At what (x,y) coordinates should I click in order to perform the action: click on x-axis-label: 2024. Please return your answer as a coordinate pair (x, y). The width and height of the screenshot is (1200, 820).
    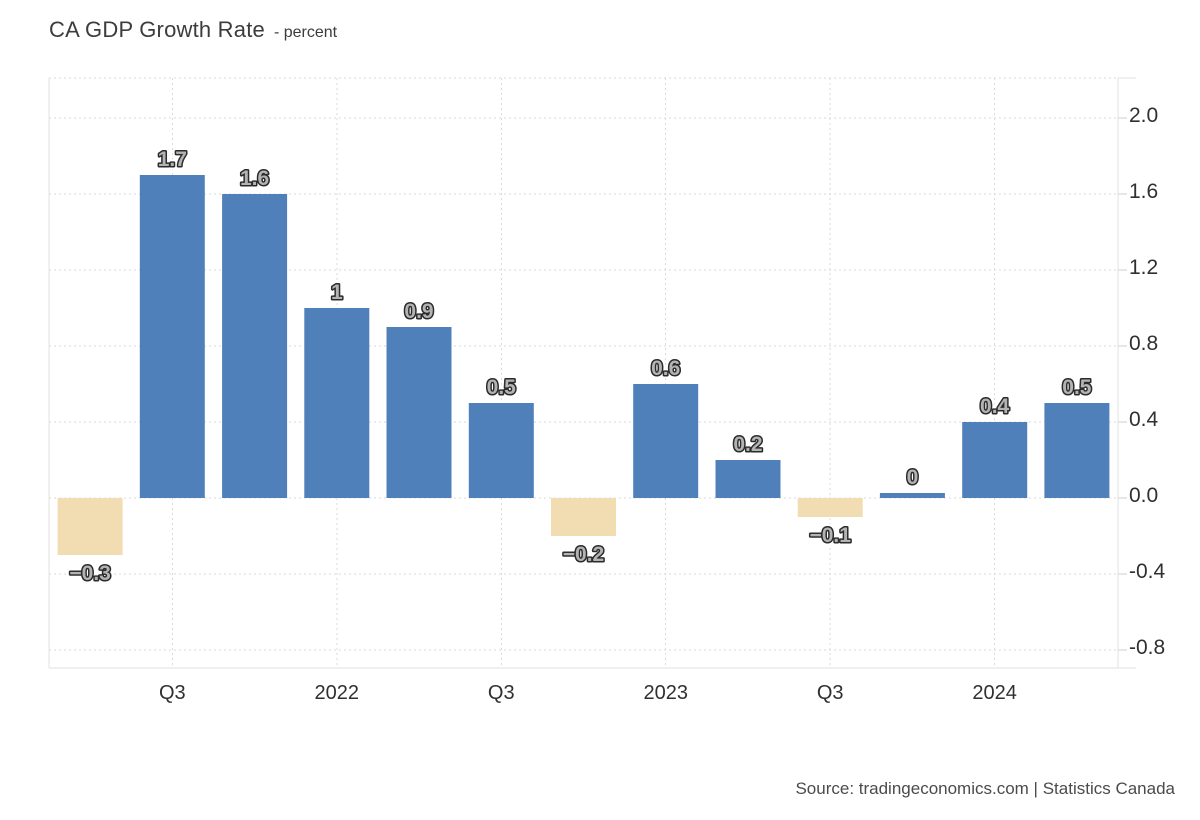
    Looking at the image, I should click on (994, 693).